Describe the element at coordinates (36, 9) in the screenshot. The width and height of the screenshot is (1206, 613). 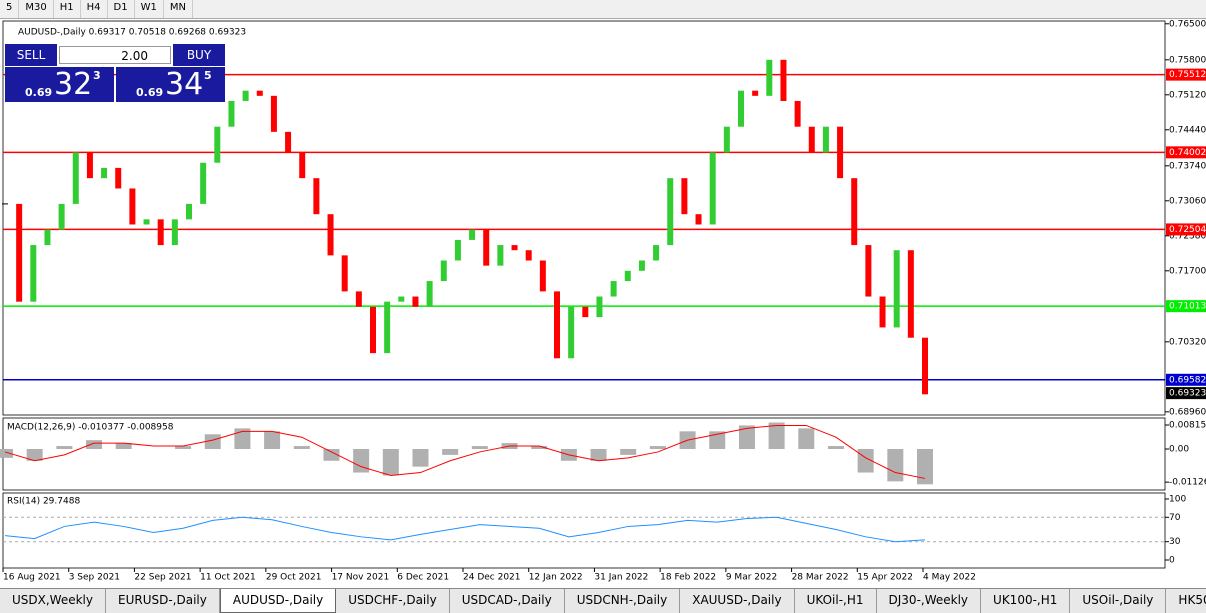
I see `timeframe-button: M30` at that location.